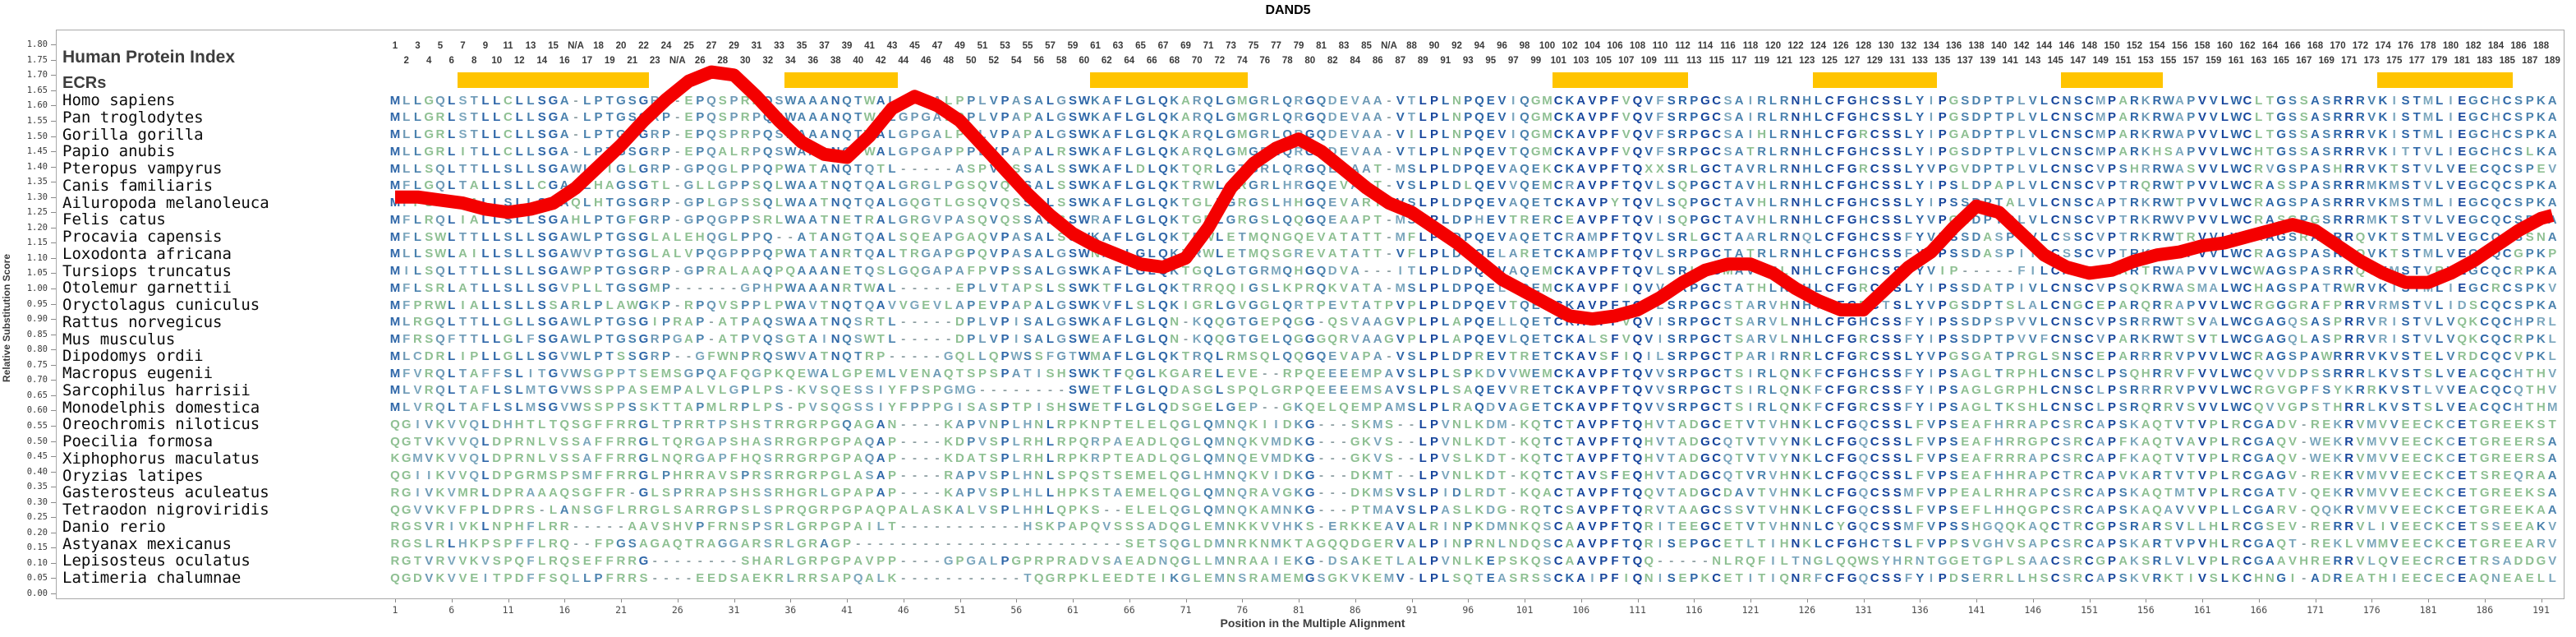  Describe the element at coordinates (37, 45) in the screenshot. I see `y-tick-label: 1.80` at that location.